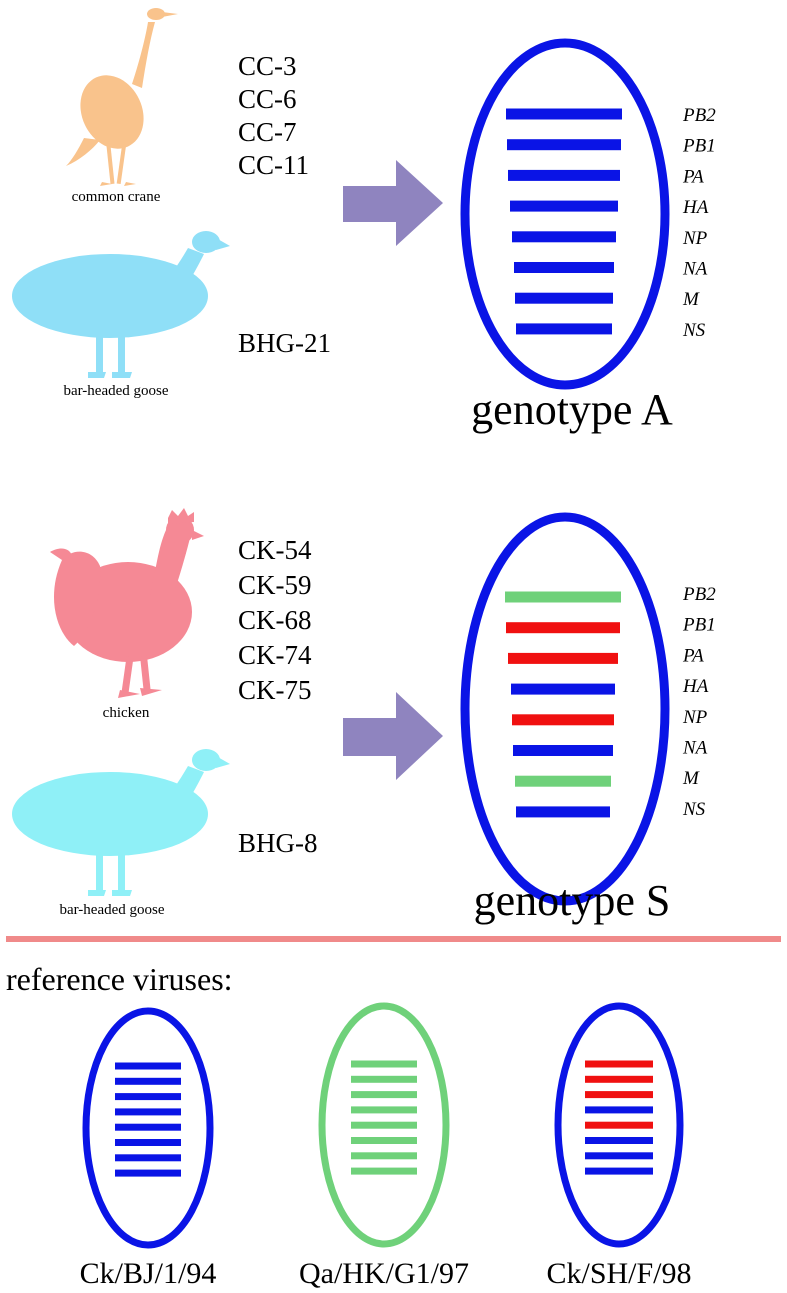 This screenshot has height=1293, width=787. Describe the element at coordinates (122, 97) in the screenshot. I see `crane-silhouette-icon` at that location.